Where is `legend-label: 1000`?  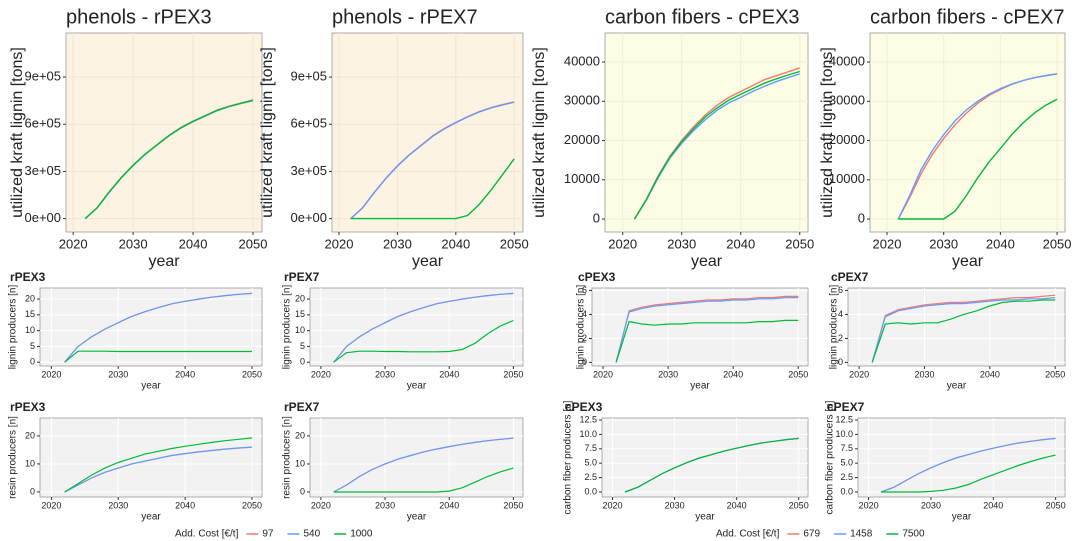 legend-label: 1000 is located at coordinates (361, 534).